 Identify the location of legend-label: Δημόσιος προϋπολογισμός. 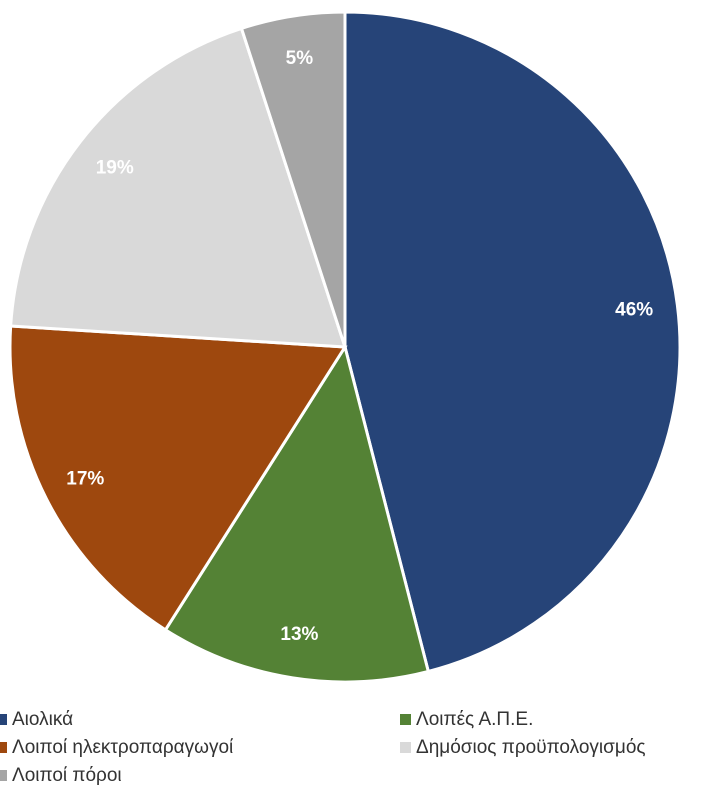
(531, 747).